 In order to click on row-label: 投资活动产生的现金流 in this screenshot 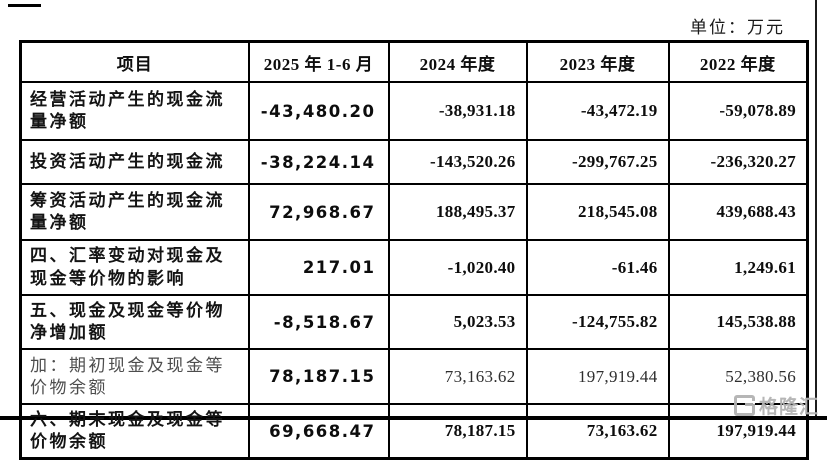, I will do `click(134, 162)`.